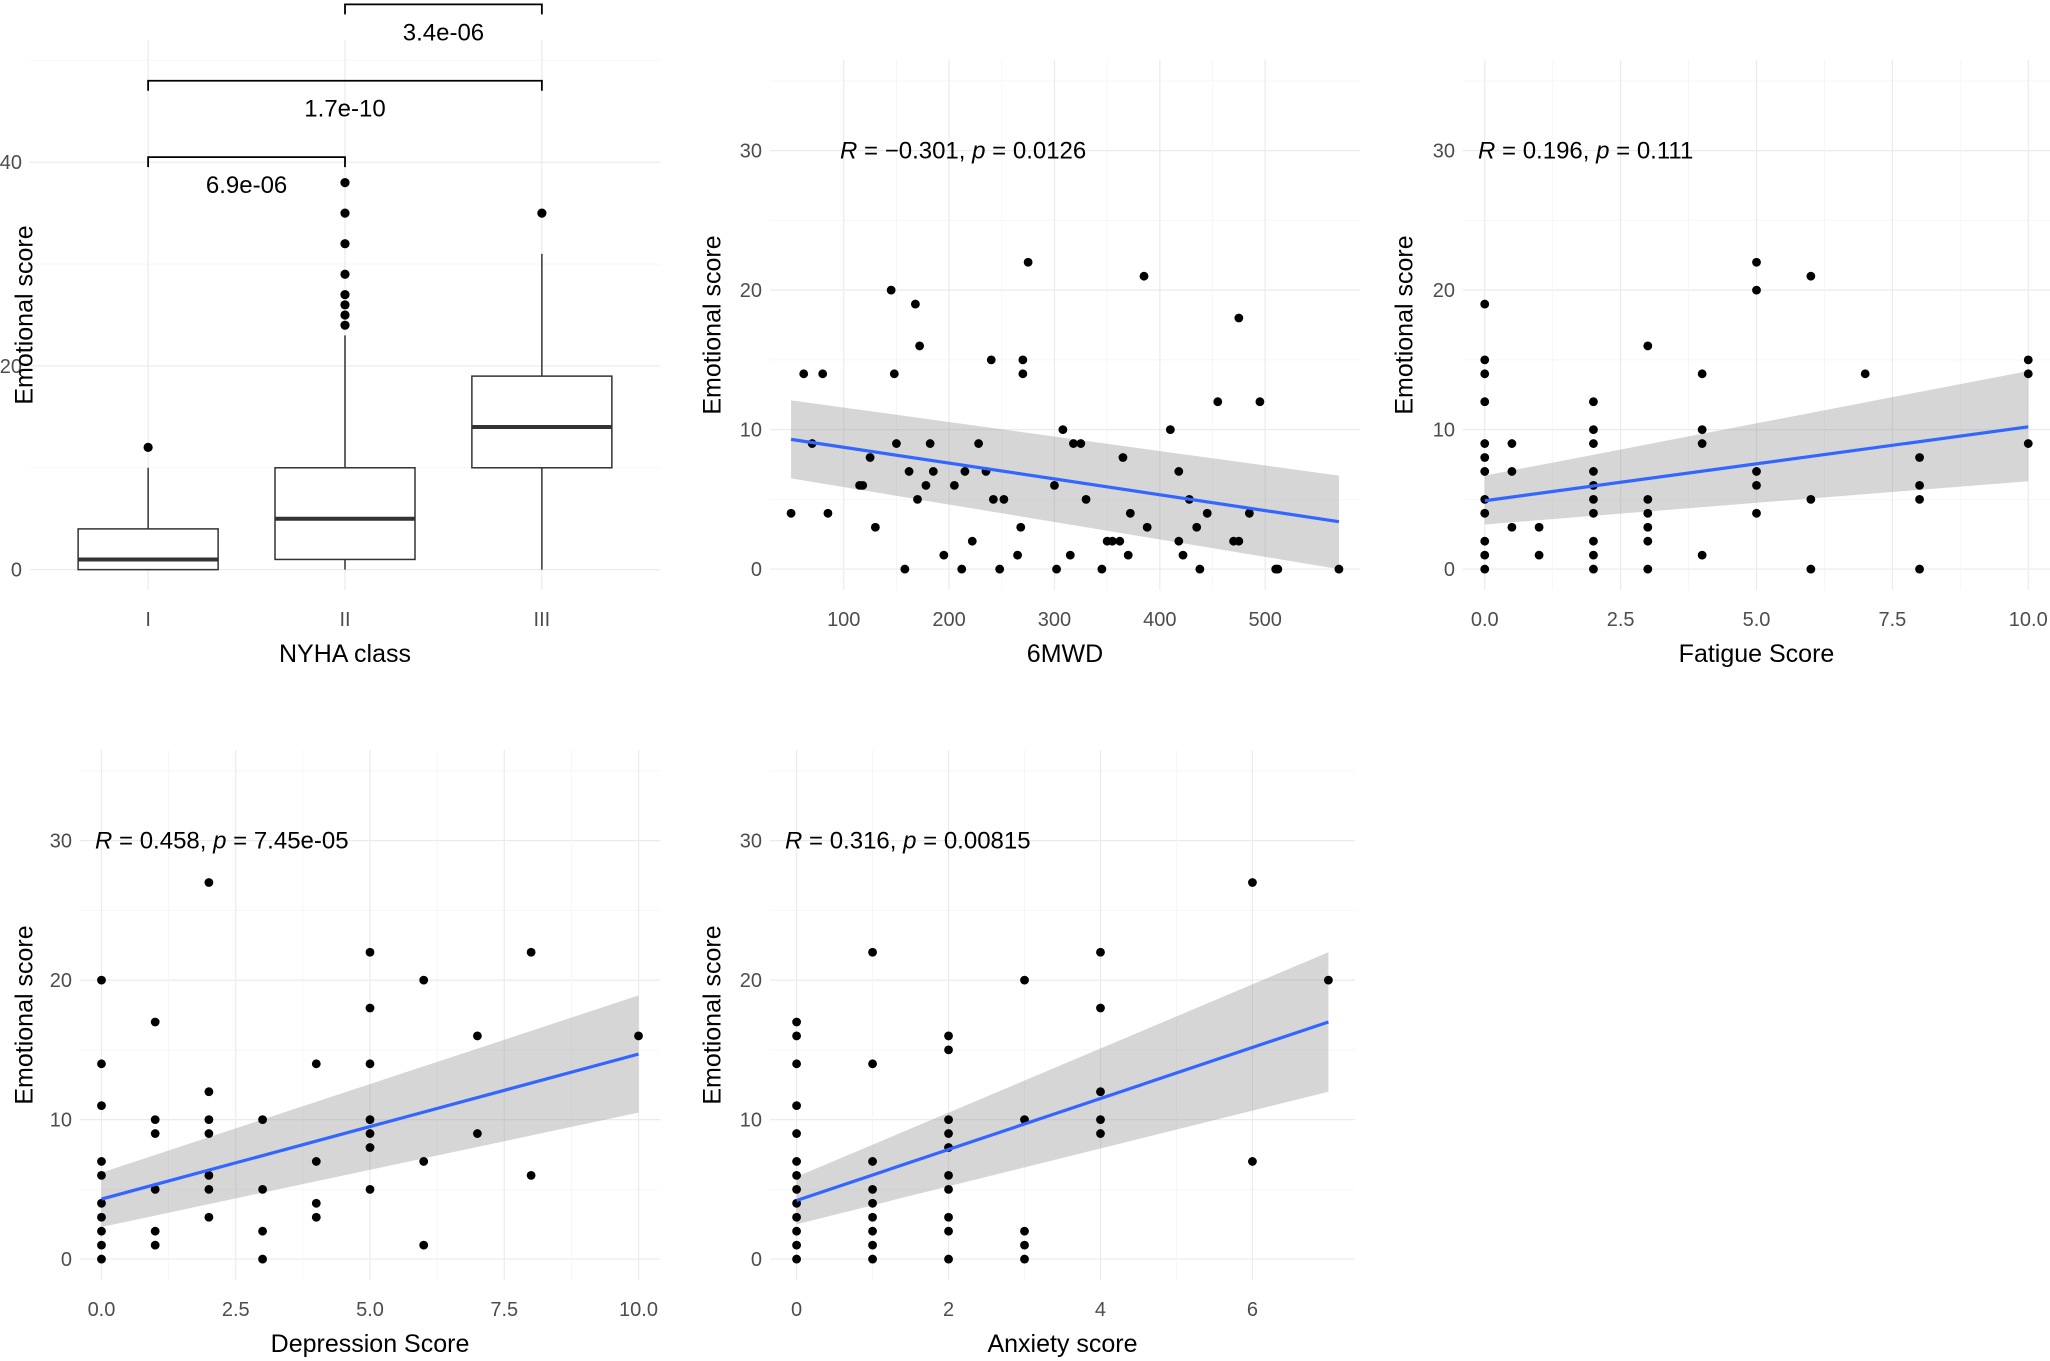 This screenshot has width=2050, height=1361. Describe the element at coordinates (344, 109) in the screenshot. I see `p-value-label: 1.7e-10` at that location.